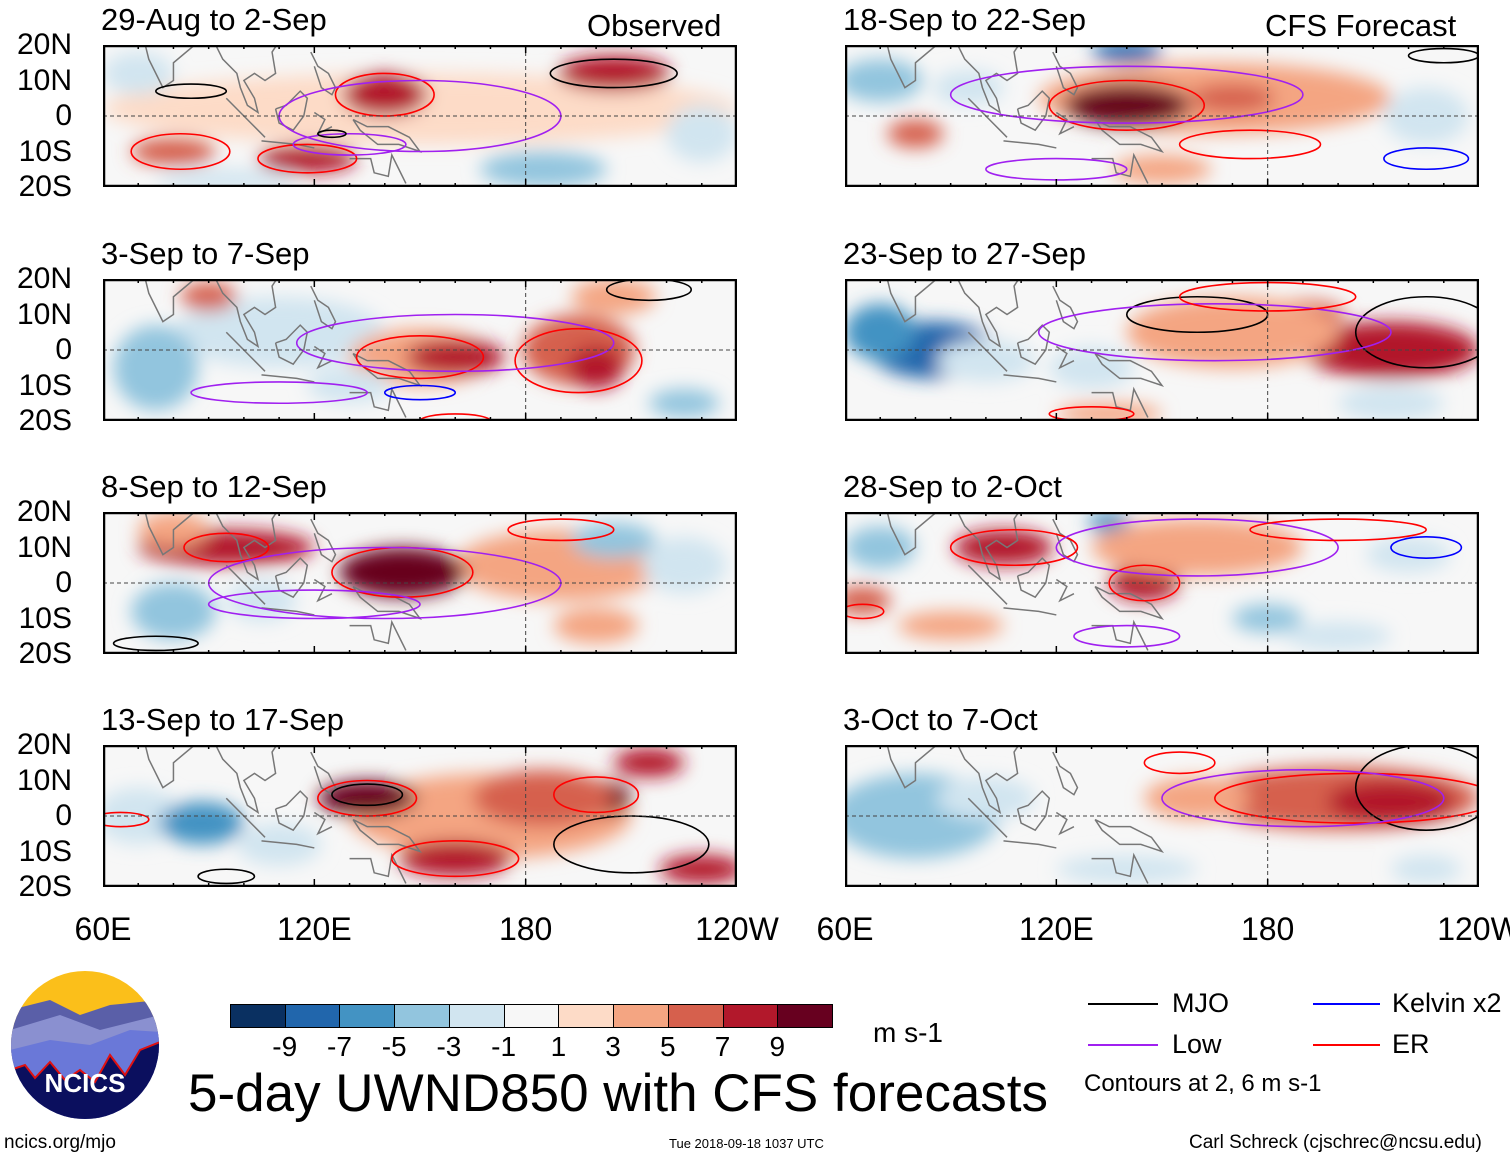  What do you see at coordinates (45, 186) in the screenshot?
I see `latitude-label: 20S` at bounding box center [45, 186].